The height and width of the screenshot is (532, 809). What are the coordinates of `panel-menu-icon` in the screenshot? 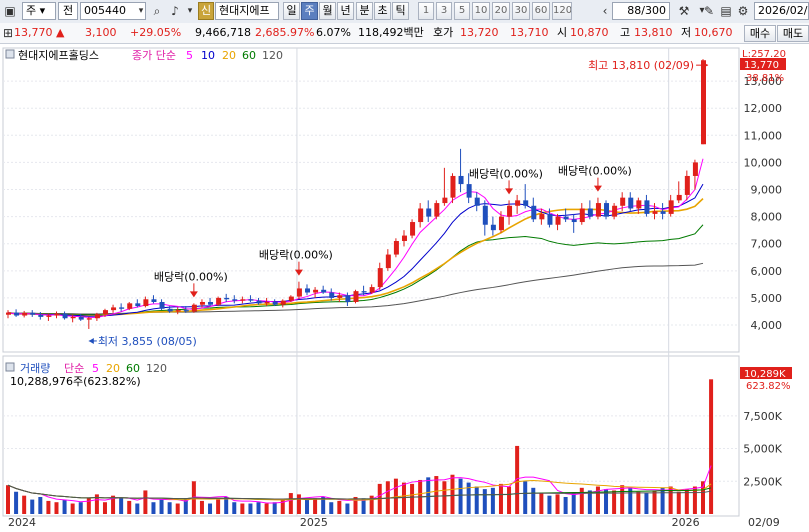 It's located at (10, 54).